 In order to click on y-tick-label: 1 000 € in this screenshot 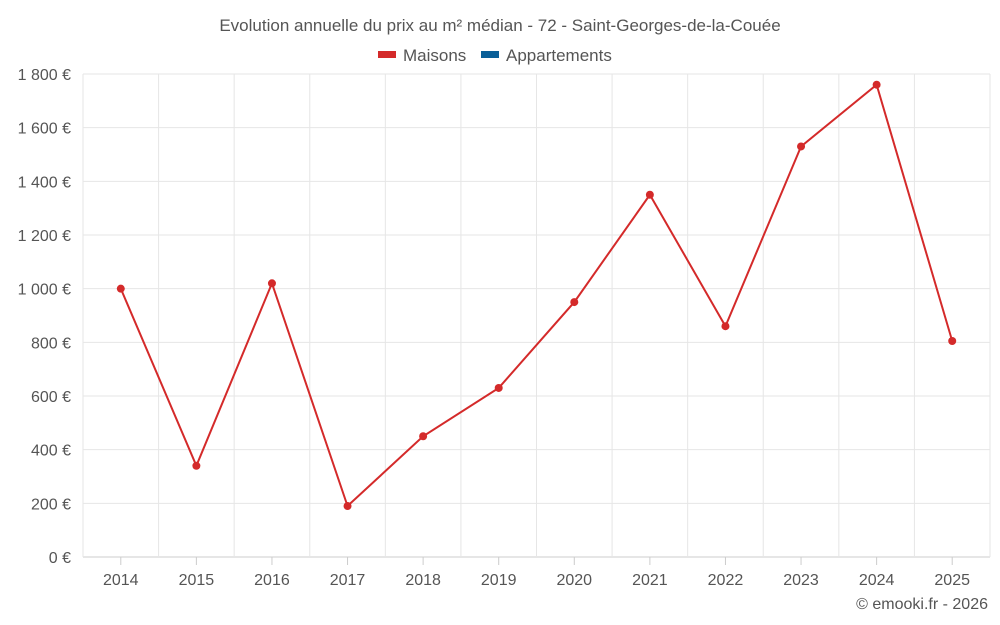, I will do `click(44, 290)`.